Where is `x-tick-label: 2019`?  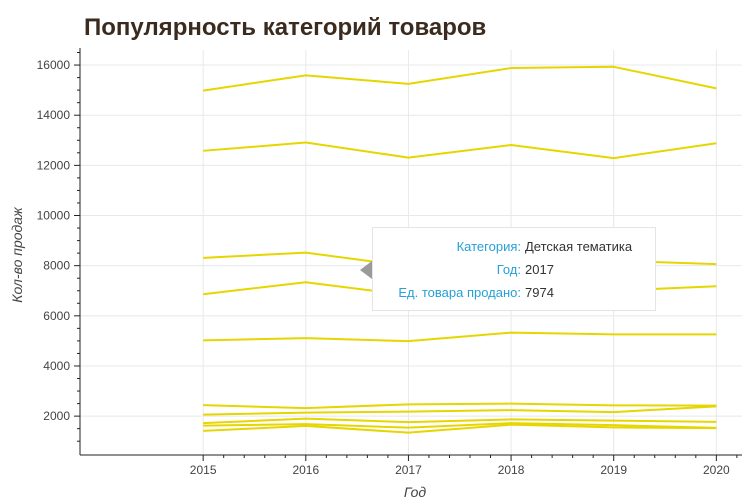
x-tick-label: 2019 is located at coordinates (613, 470).